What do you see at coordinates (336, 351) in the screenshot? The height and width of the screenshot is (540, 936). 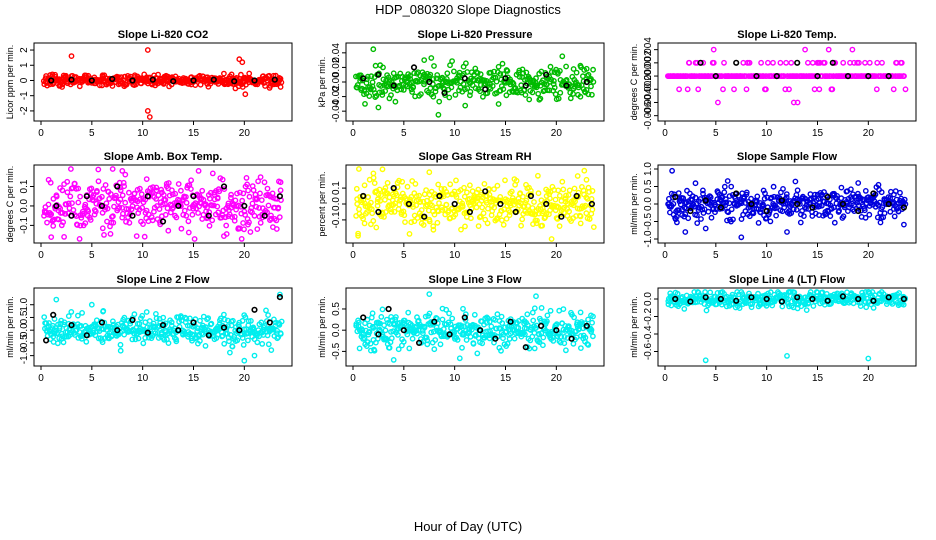 I see `y-tick-label: -0.5` at bounding box center [336, 351].